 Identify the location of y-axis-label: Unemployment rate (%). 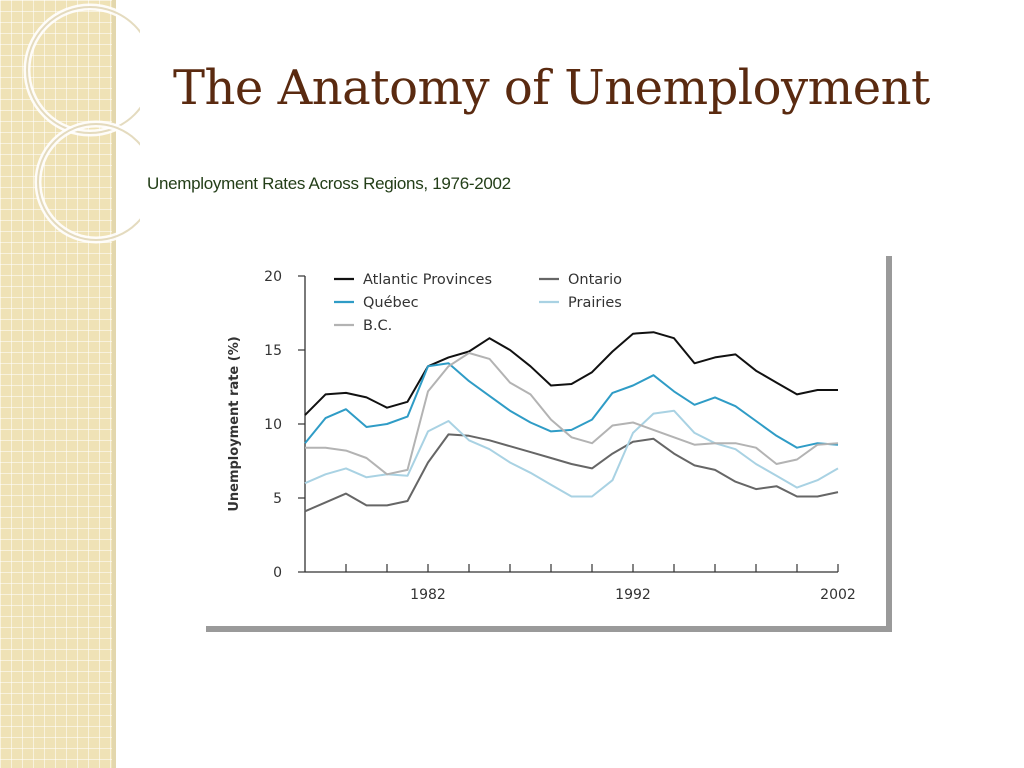
(234, 423).